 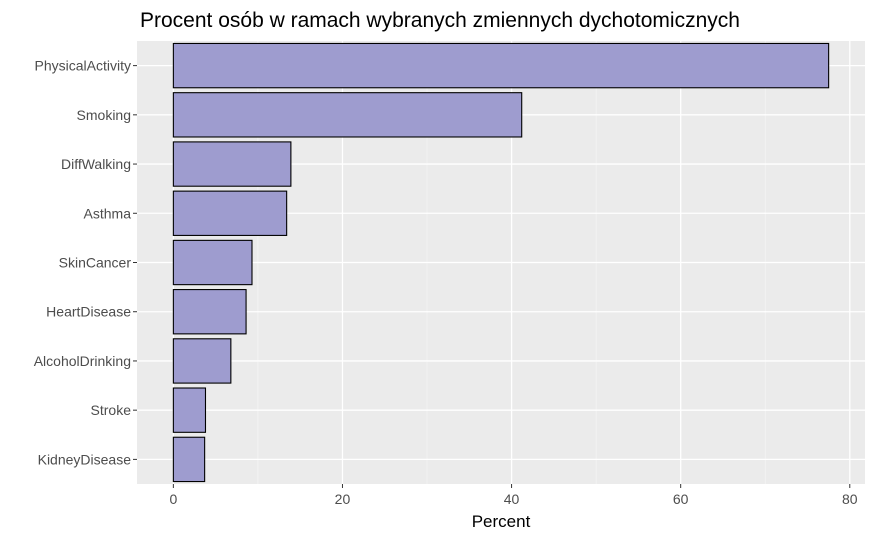 What do you see at coordinates (202, 361) in the screenshot?
I see `bar-AlcoholDrinking` at bounding box center [202, 361].